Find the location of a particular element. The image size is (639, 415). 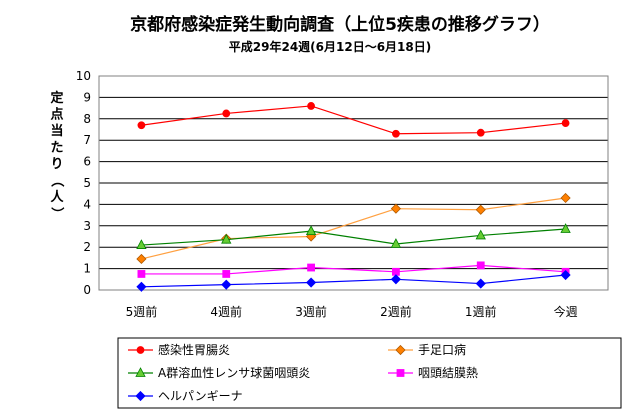

x-tick-label: 4週前 is located at coordinates (226, 311).